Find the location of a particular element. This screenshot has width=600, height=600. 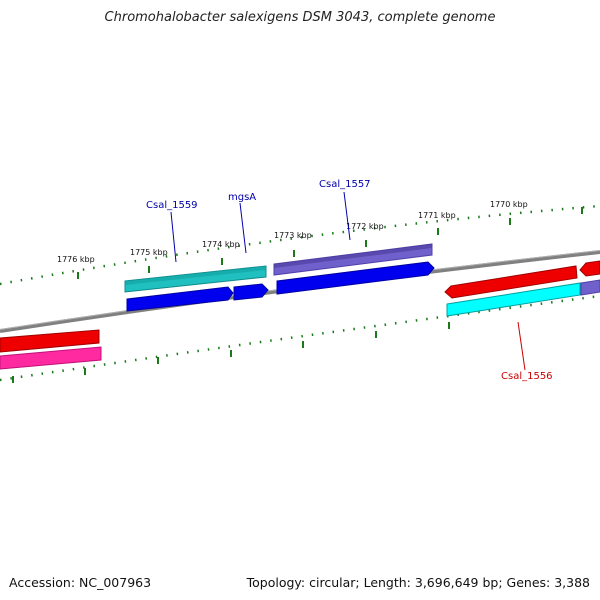

kbp-label: 1773 kbp is located at coordinates (293, 235).